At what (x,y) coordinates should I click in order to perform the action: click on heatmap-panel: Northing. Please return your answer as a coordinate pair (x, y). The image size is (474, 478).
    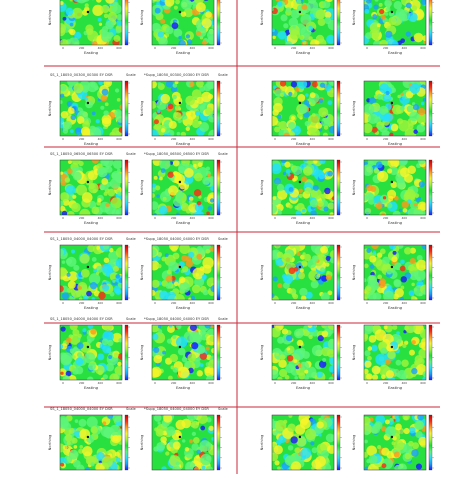
    Looking at the image, I should click on (301, 443).